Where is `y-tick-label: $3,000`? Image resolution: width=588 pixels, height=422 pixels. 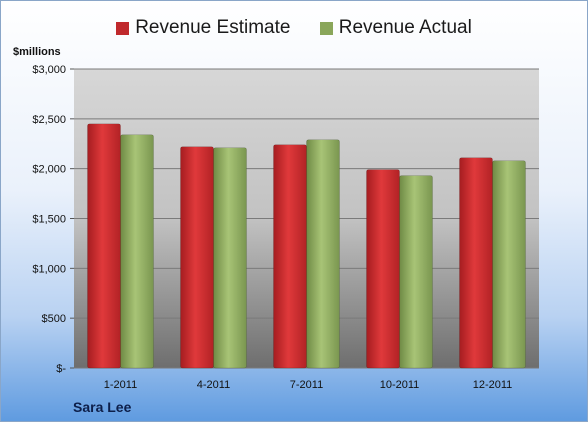 y-tick-label: $3,000 is located at coordinates (49, 70).